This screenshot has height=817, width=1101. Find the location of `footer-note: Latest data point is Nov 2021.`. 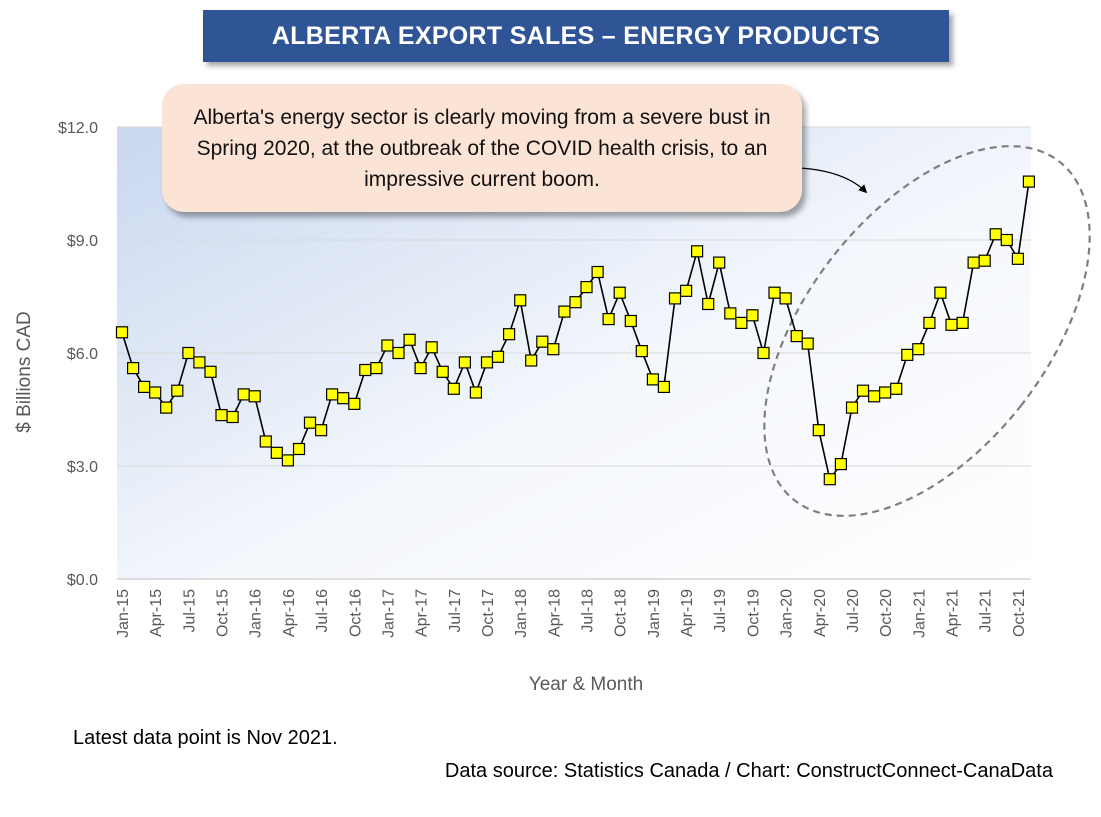

footer-note: Latest data point is Nov 2021. is located at coordinates (205, 738).